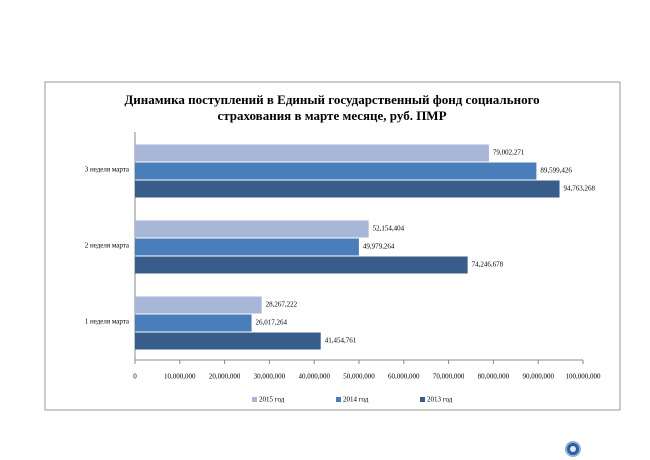  Describe the element at coordinates (538, 377) in the screenshot. I see `x-tick-label: 90,000,000` at that location.